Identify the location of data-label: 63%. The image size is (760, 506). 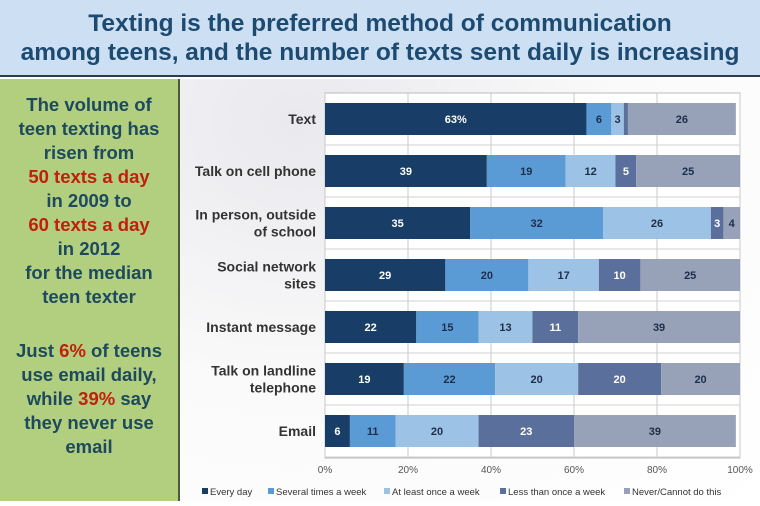
(456, 120).